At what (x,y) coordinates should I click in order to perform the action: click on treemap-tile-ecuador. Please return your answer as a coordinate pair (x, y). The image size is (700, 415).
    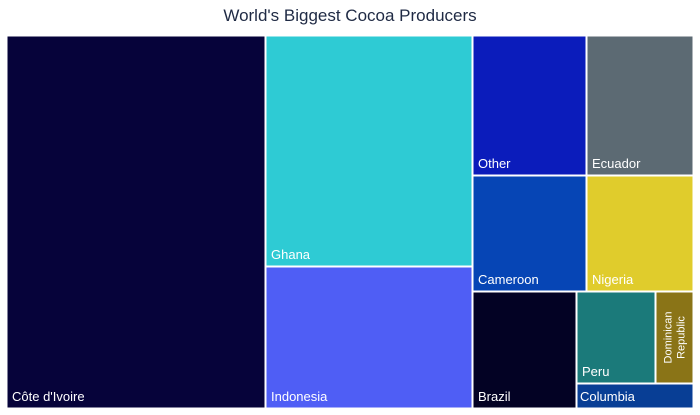
    Looking at the image, I should click on (640, 105).